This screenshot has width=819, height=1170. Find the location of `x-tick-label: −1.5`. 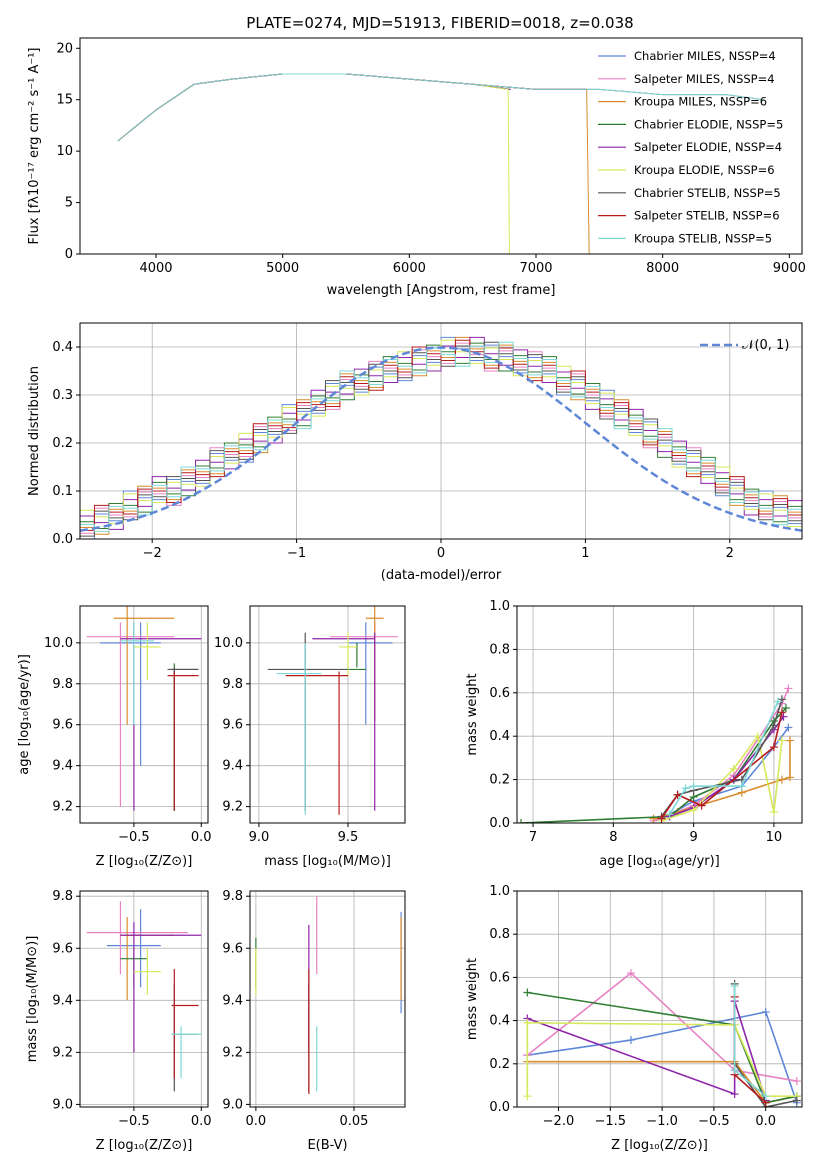

x-tick-label: −1.5 is located at coordinates (610, 1121).